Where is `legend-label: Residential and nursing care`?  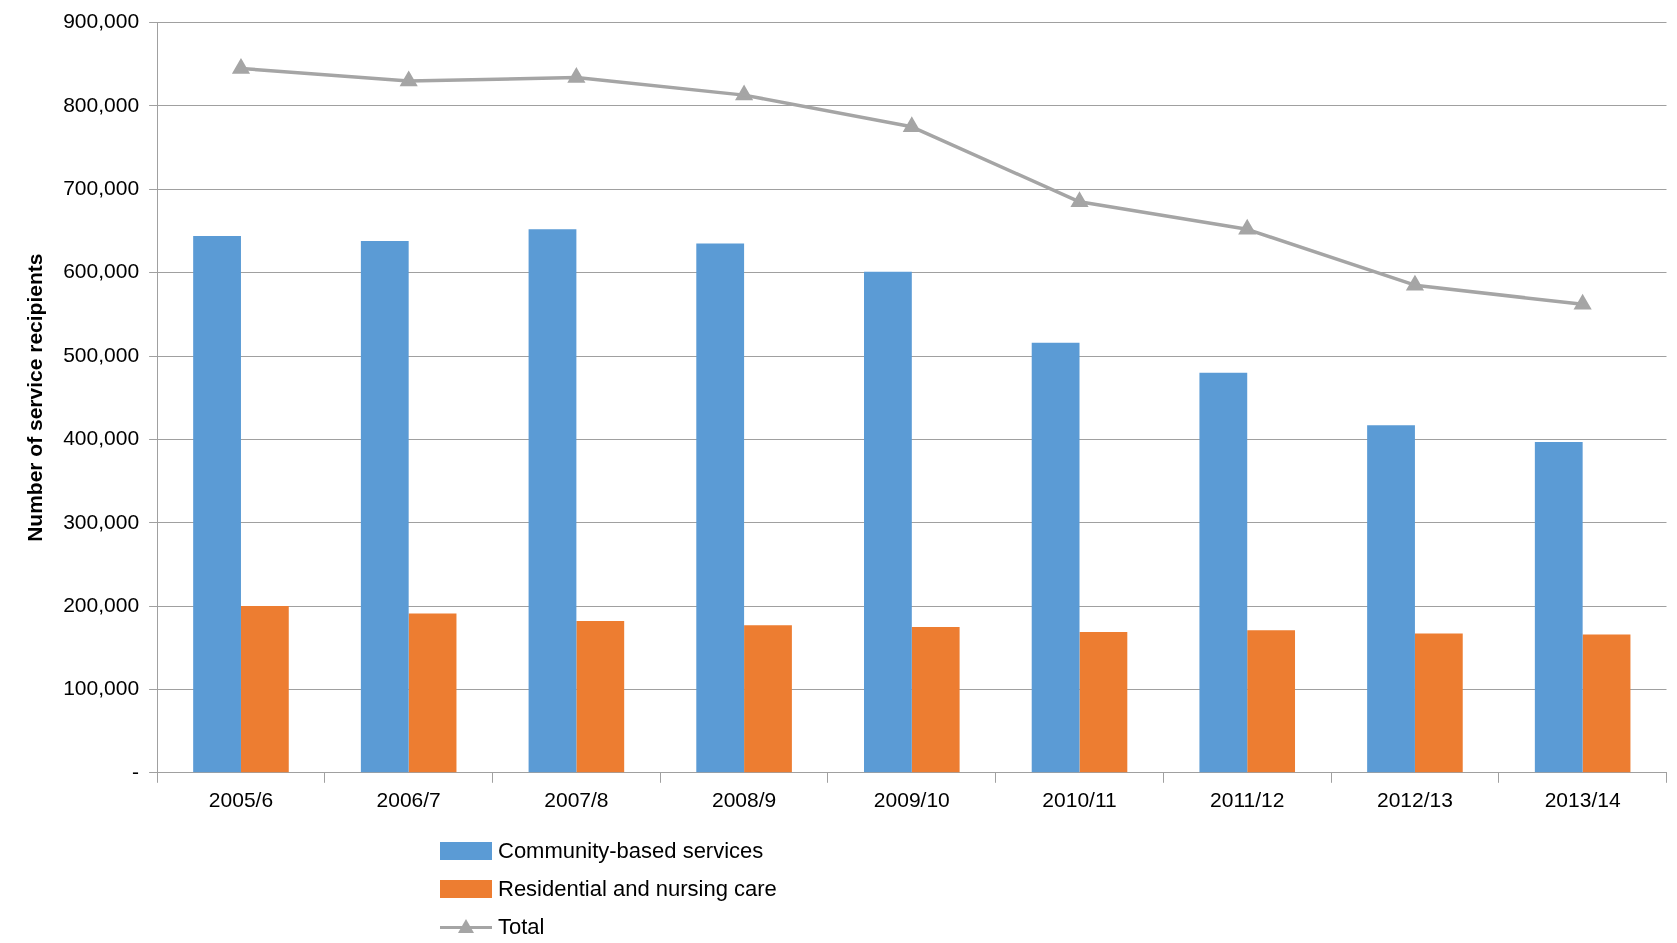
legend-label: Residential and nursing care is located at coordinates (637, 889).